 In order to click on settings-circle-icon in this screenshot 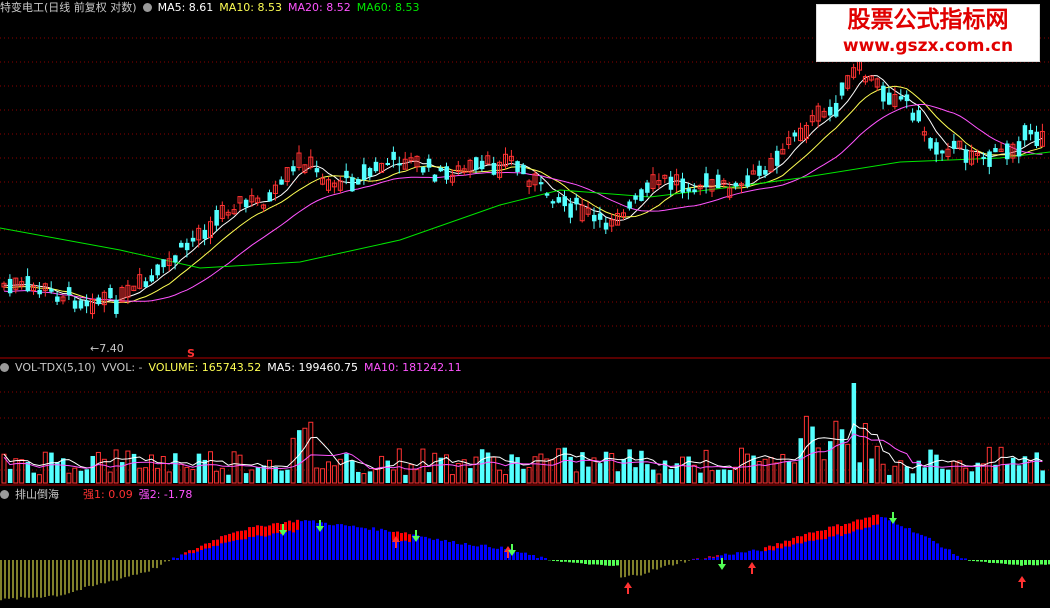, I will do `click(147, 7)`.